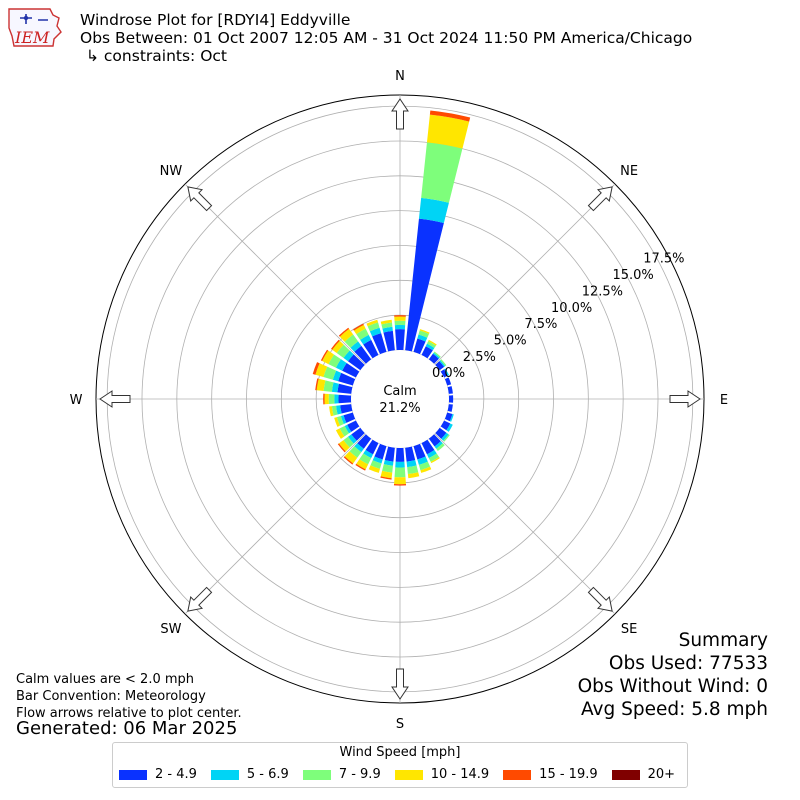 The image size is (800, 800). I want to click on legend-label: 2 - 4.9, so click(176, 774).